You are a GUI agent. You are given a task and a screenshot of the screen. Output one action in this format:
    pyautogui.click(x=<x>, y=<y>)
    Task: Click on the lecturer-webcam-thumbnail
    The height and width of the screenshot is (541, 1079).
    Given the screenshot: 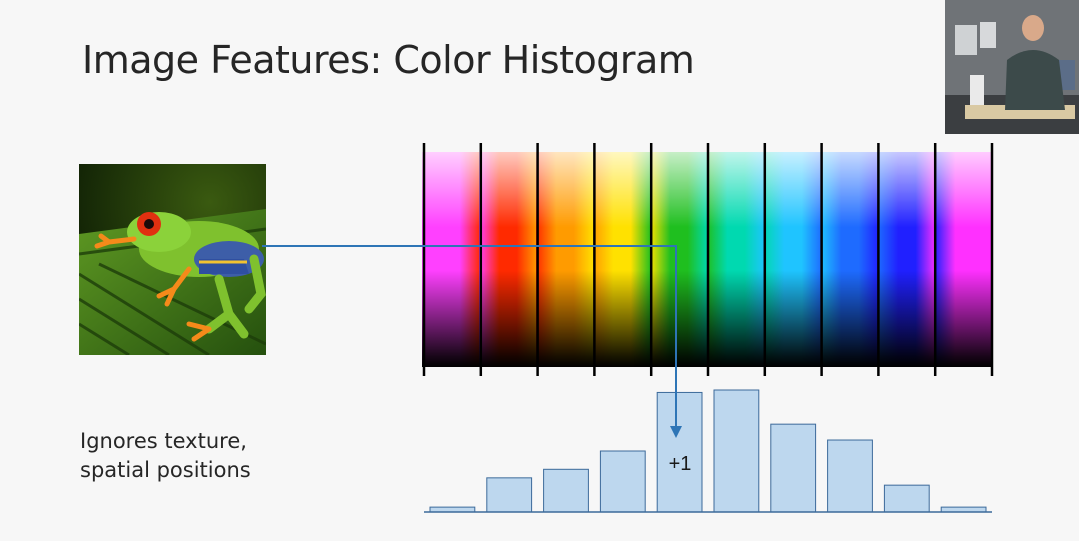 What is the action you would take?
    pyautogui.click(x=1012, y=67)
    